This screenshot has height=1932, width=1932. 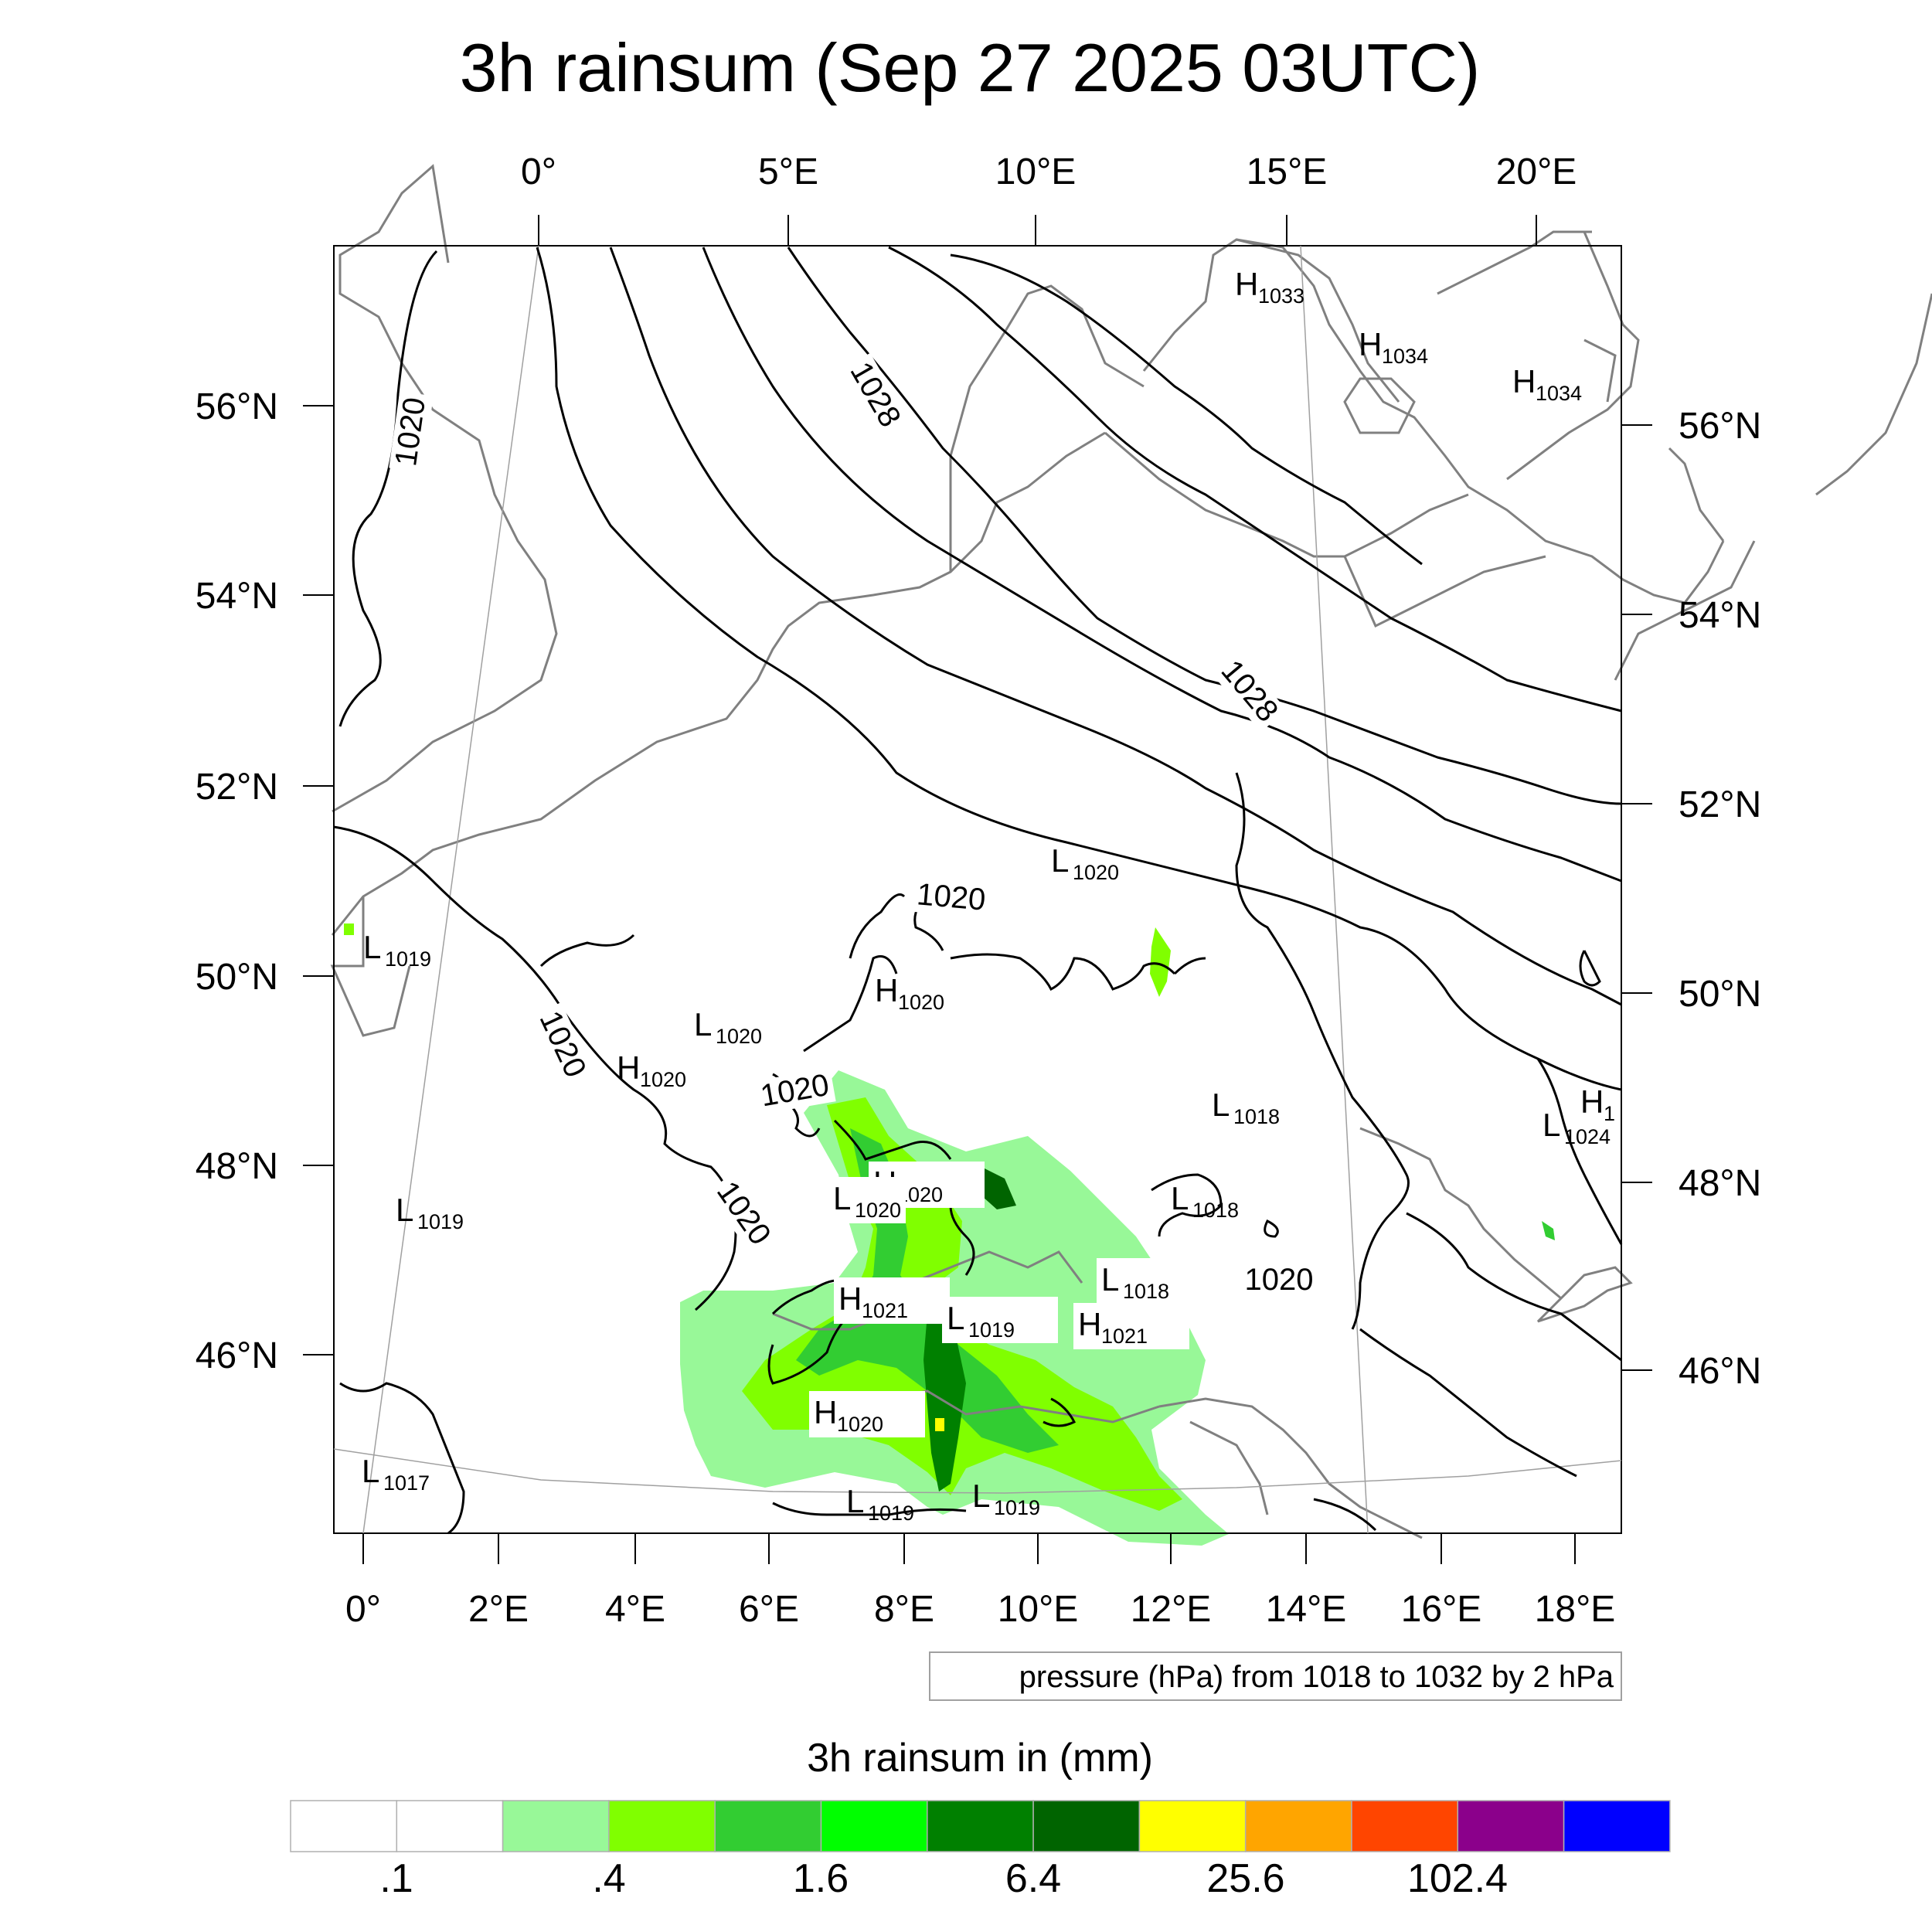 I want to click on colorbar-label: 102.4, so click(x=1458, y=1879).